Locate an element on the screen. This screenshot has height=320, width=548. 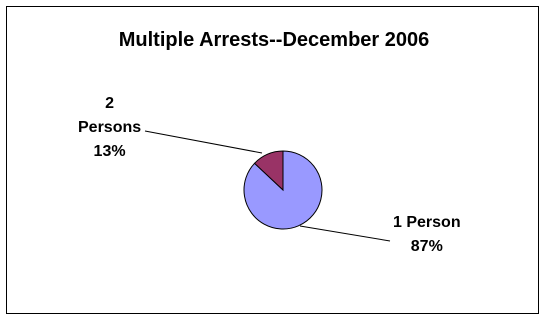
data-label-1-person: 1 Person 87% is located at coordinates (427, 235).